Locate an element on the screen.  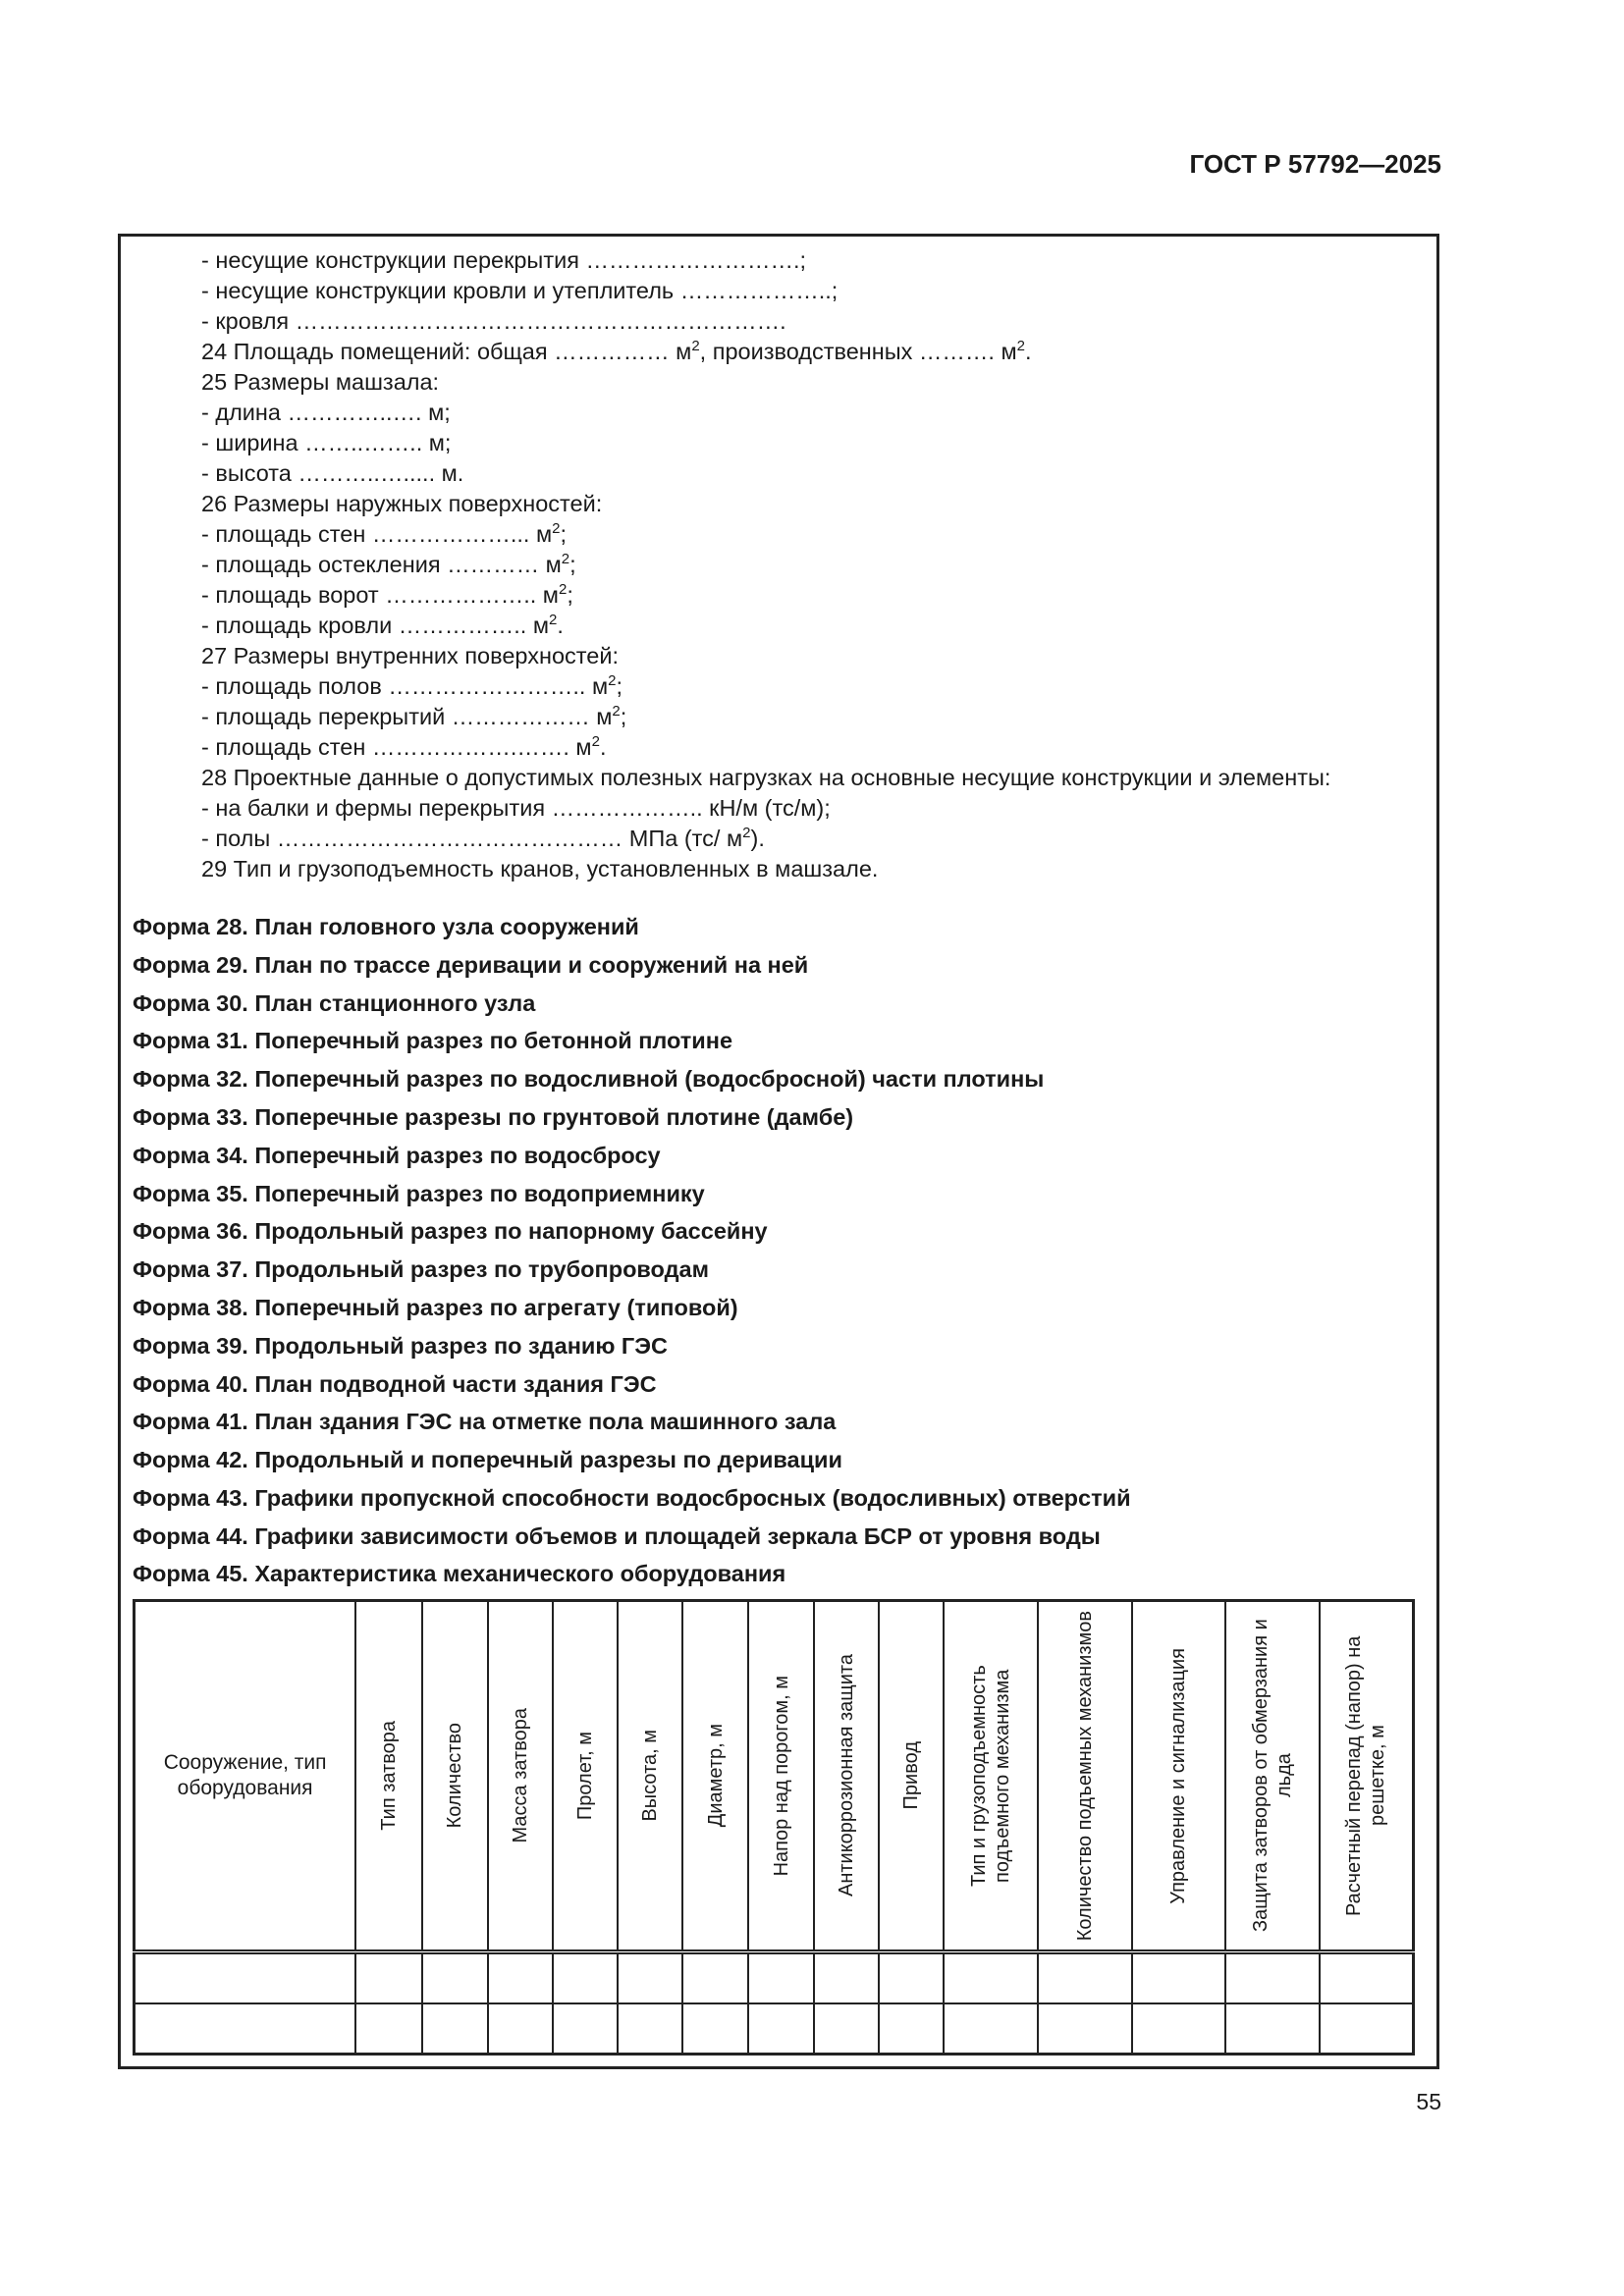
text-line: - площадь полов …………………….. м2; is located at coordinates (765, 686).